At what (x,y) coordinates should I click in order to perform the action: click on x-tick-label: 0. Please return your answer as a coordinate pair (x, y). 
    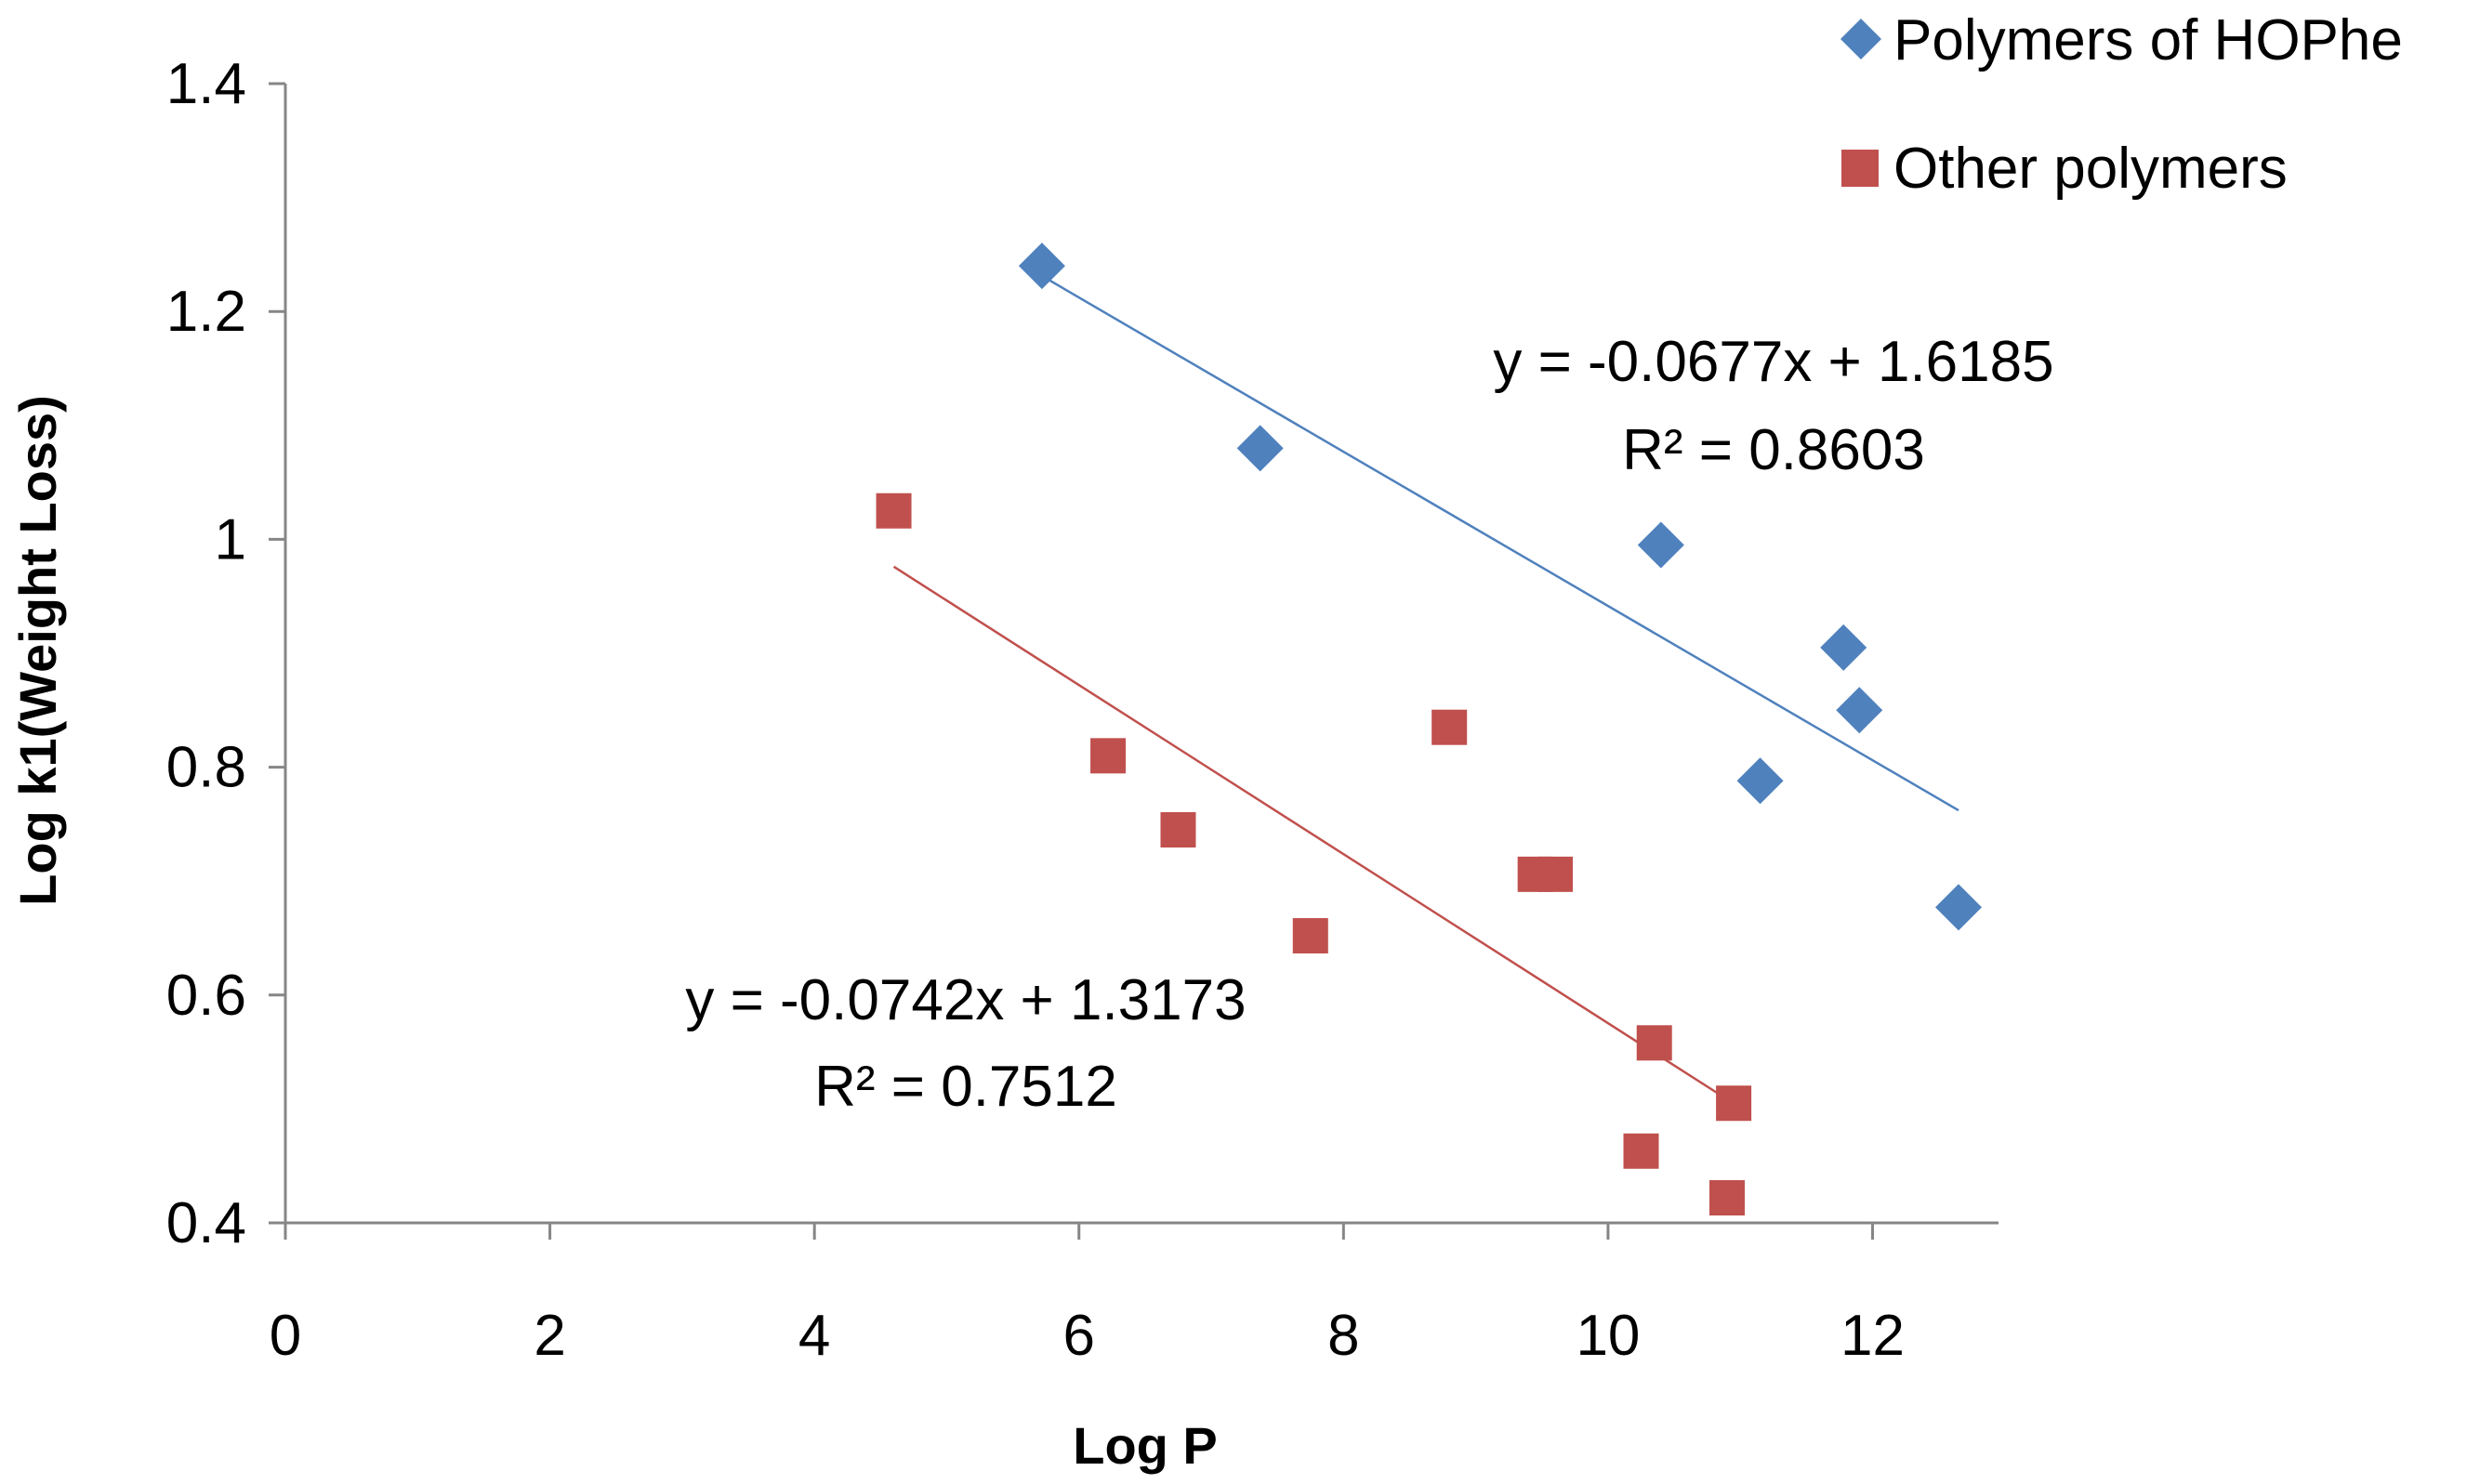
    Looking at the image, I should click on (285, 1336).